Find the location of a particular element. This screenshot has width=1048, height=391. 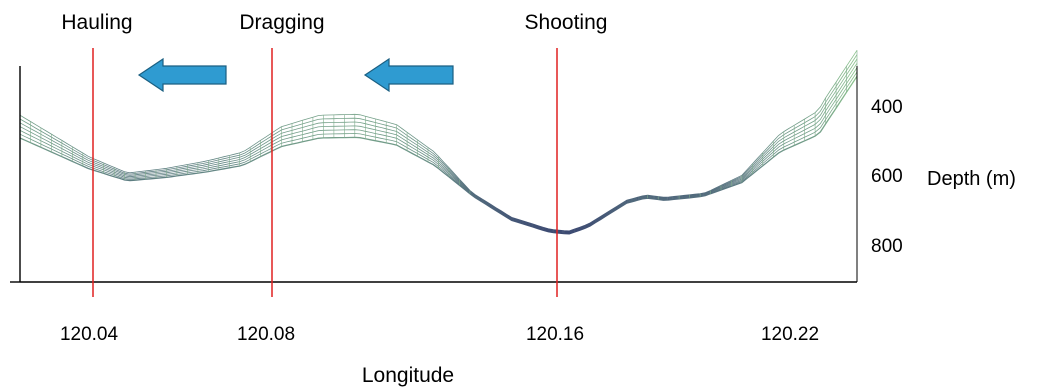

x-tick-label: 120.16 is located at coordinates (555, 334).